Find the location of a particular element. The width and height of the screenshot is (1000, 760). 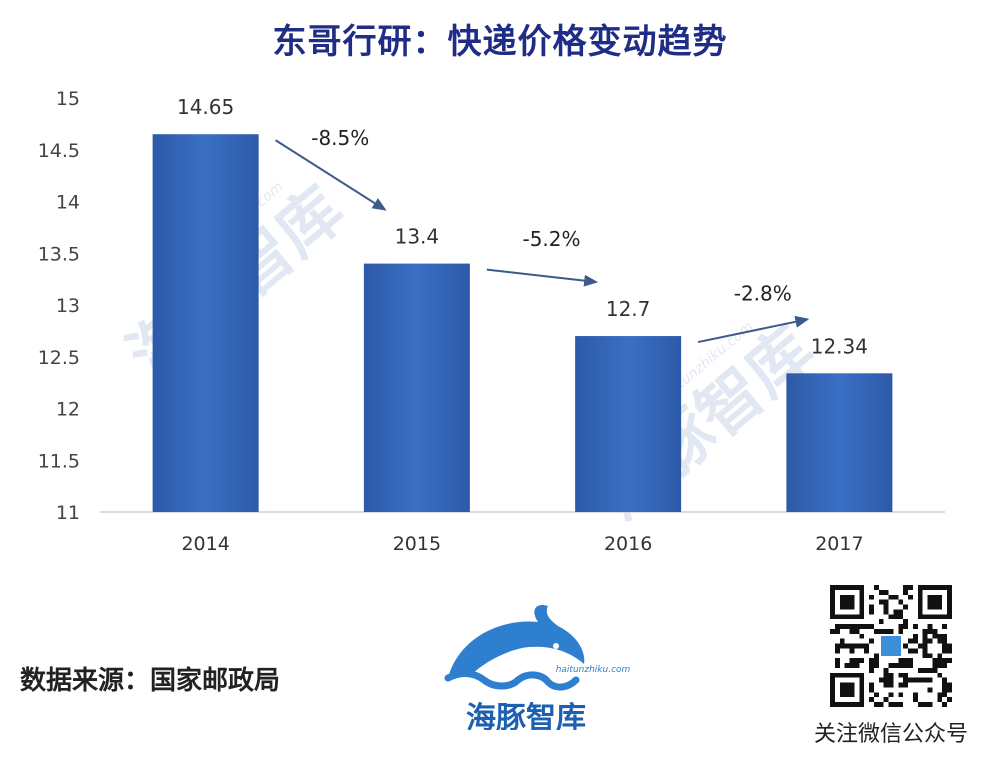

y-tick-label: 15 is located at coordinates (68, 99).